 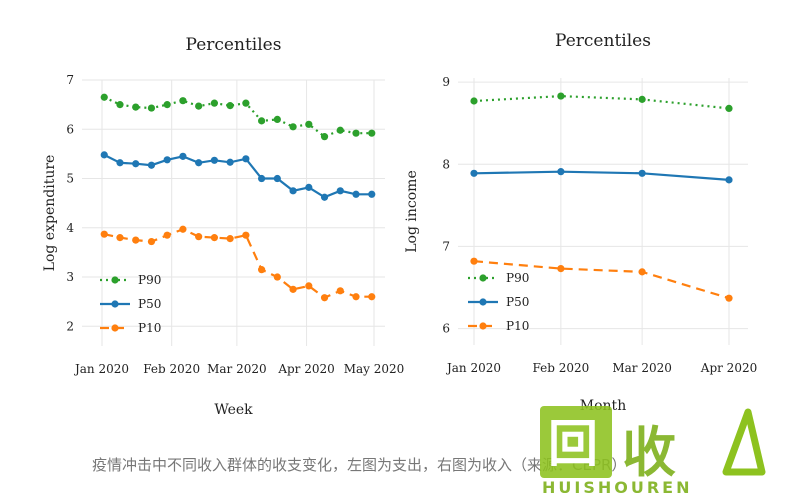 I want to click on y-tick-label: 8, so click(x=446, y=164).